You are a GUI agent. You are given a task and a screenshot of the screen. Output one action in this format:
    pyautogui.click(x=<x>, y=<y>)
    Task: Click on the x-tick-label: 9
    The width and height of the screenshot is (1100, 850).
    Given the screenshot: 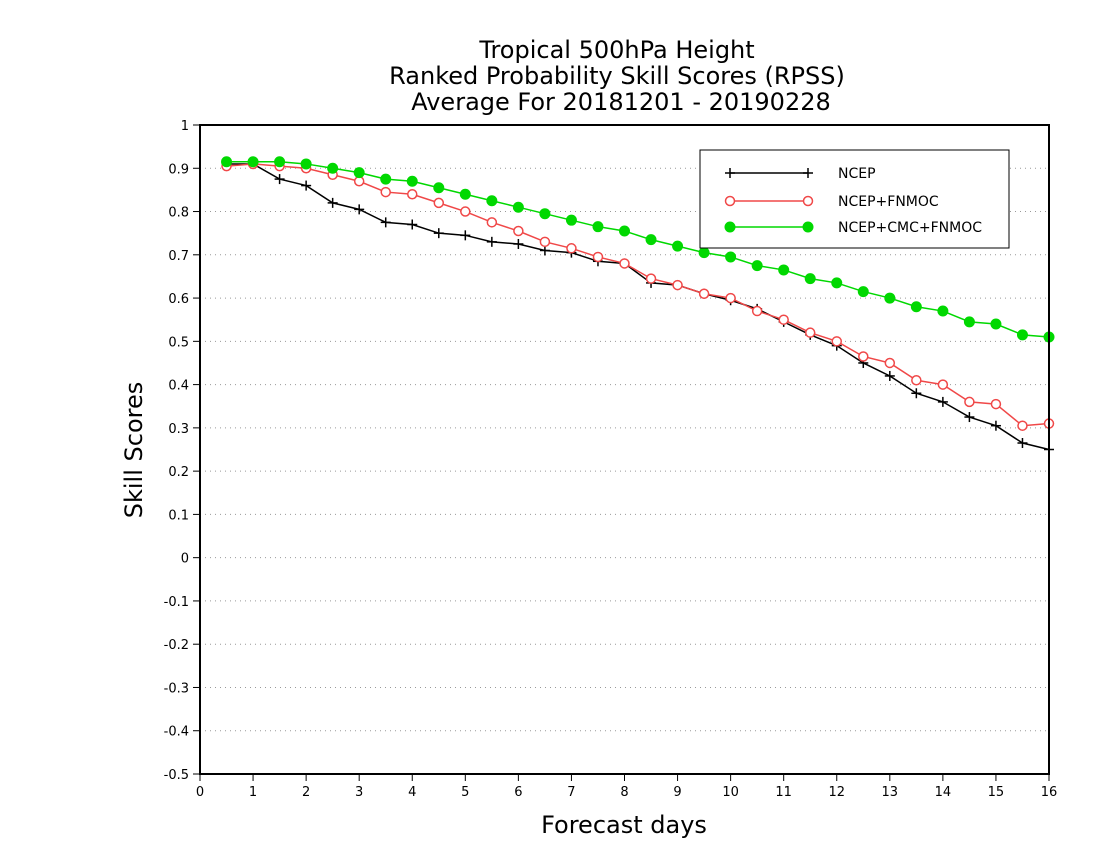 What is the action you would take?
    pyautogui.click(x=677, y=792)
    